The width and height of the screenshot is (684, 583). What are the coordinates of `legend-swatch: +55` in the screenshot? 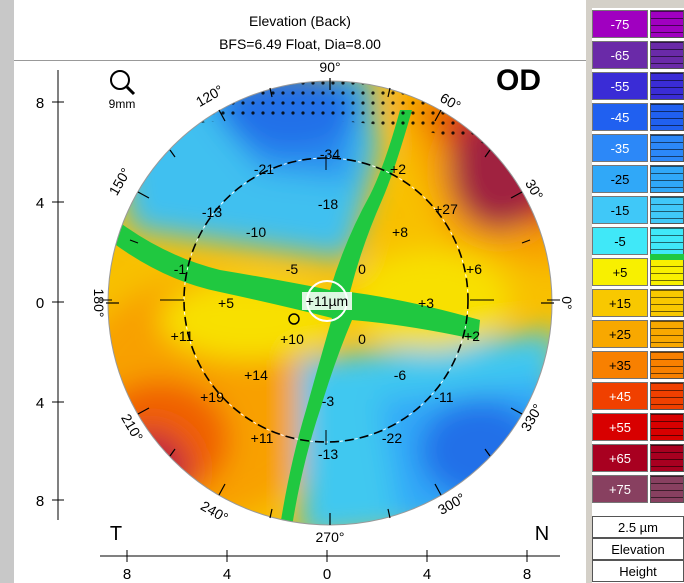 It's located at (620, 427).